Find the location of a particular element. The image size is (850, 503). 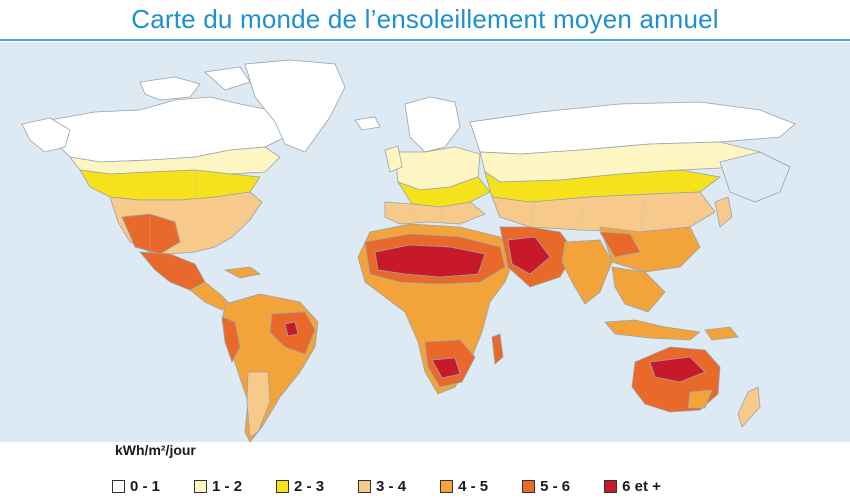

legend-label-4-5: 4 - 5 is located at coordinates (473, 486).